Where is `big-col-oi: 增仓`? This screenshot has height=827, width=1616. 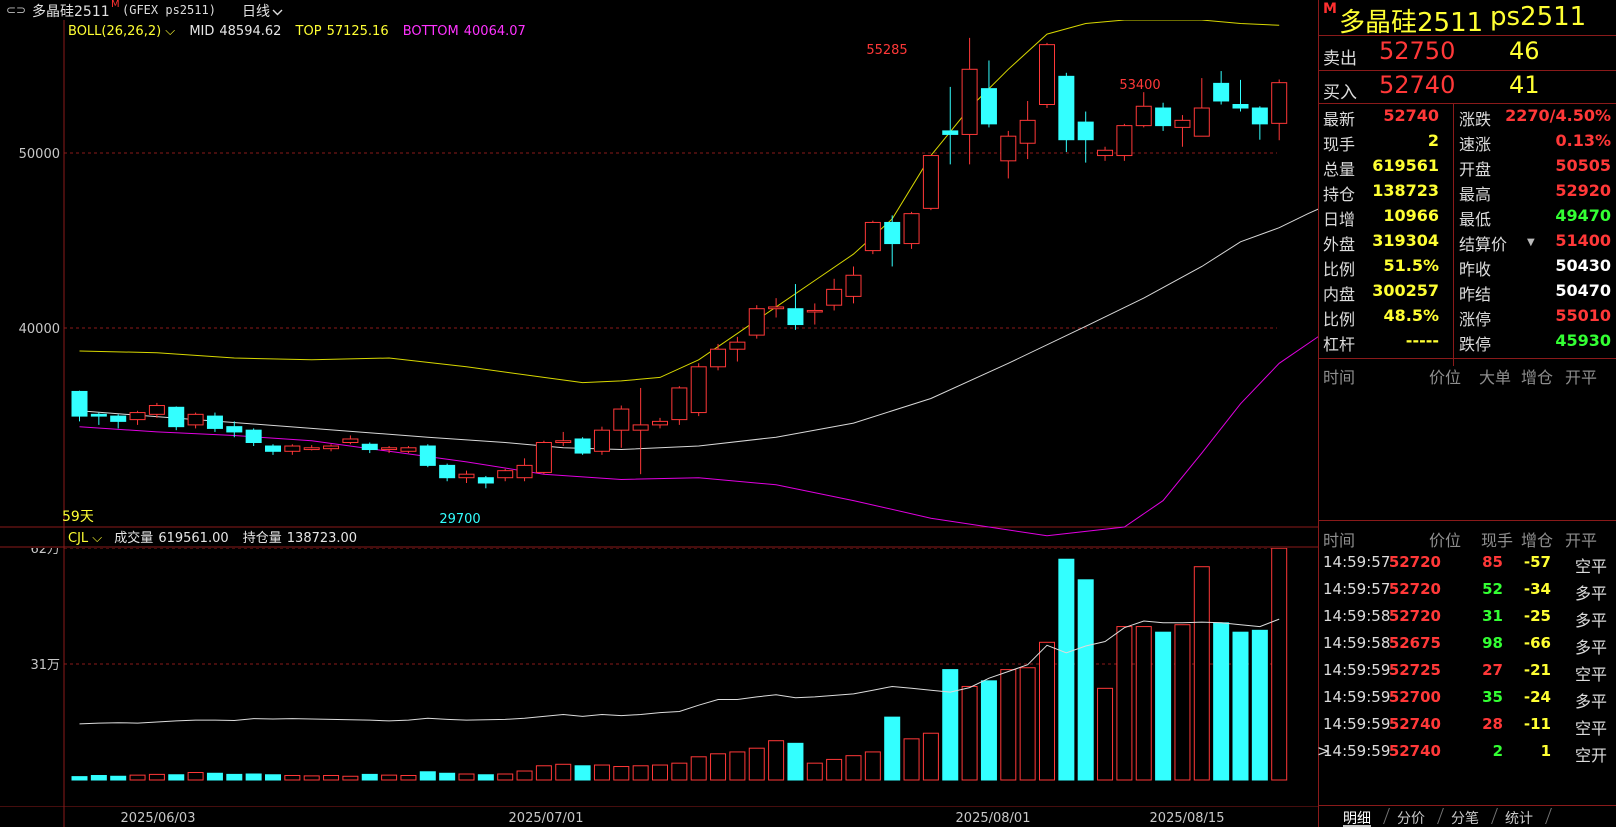 big-col-oi: 增仓 is located at coordinates (1537, 377).